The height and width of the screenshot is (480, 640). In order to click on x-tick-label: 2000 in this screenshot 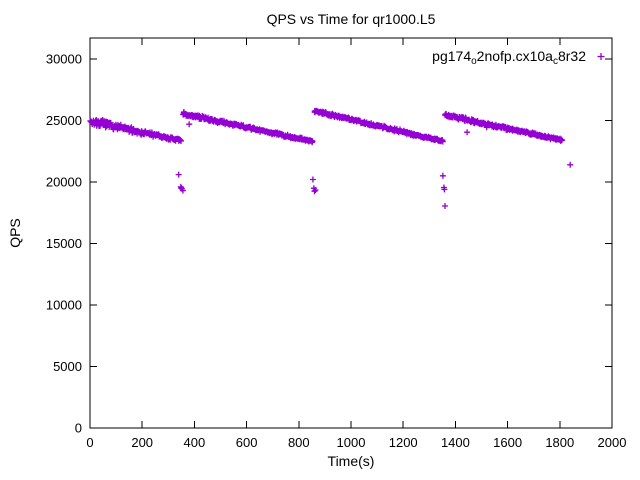, I will do `click(612, 442)`.